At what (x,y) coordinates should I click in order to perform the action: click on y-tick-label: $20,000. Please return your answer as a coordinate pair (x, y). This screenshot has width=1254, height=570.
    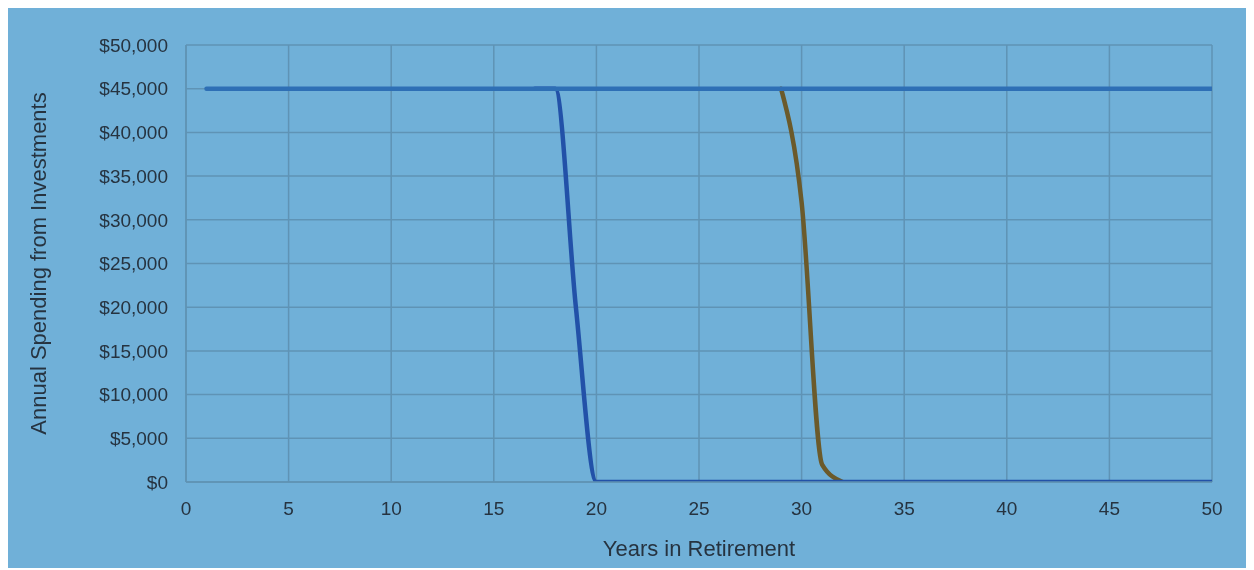
    Looking at the image, I should click on (133, 307).